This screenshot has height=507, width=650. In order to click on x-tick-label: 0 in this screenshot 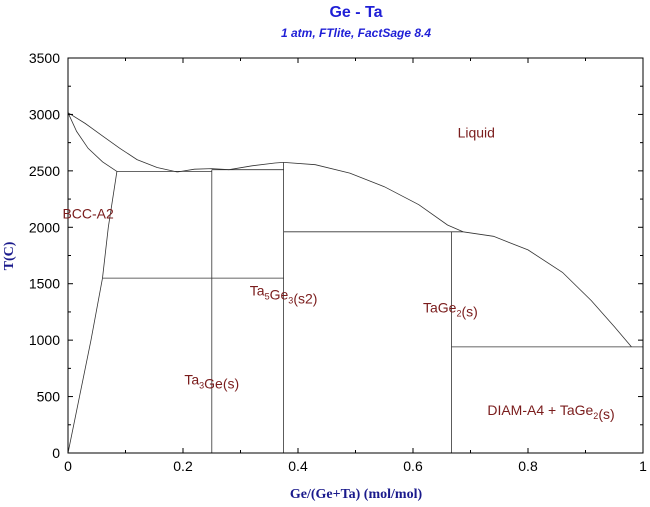, I will do `click(68, 466)`.